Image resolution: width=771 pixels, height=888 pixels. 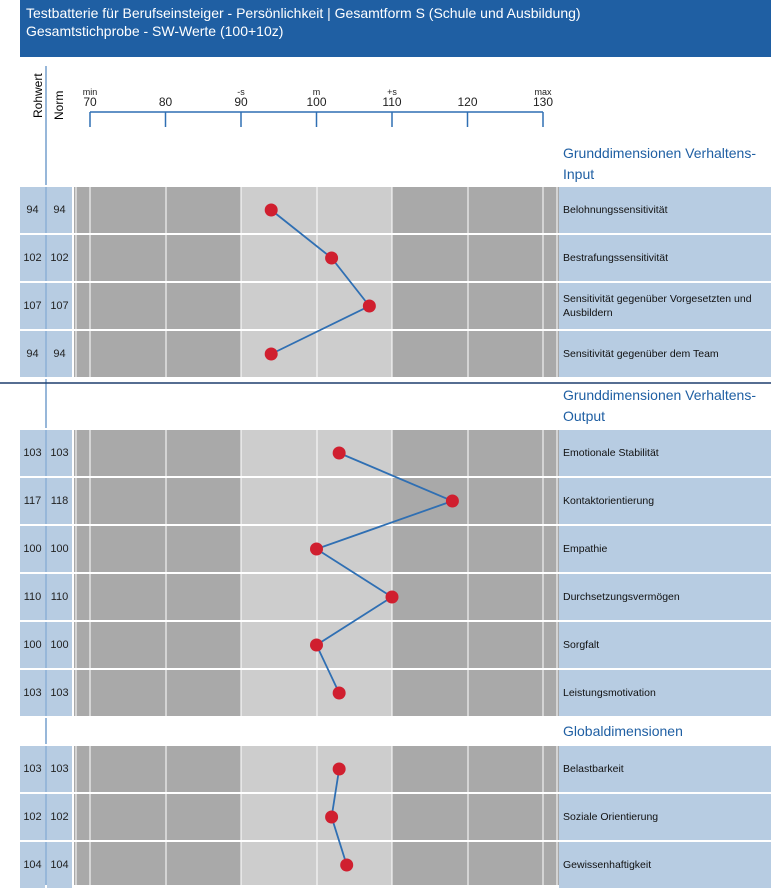 What do you see at coordinates (59, 501) in the screenshot?
I see `norm-cell: 118` at bounding box center [59, 501].